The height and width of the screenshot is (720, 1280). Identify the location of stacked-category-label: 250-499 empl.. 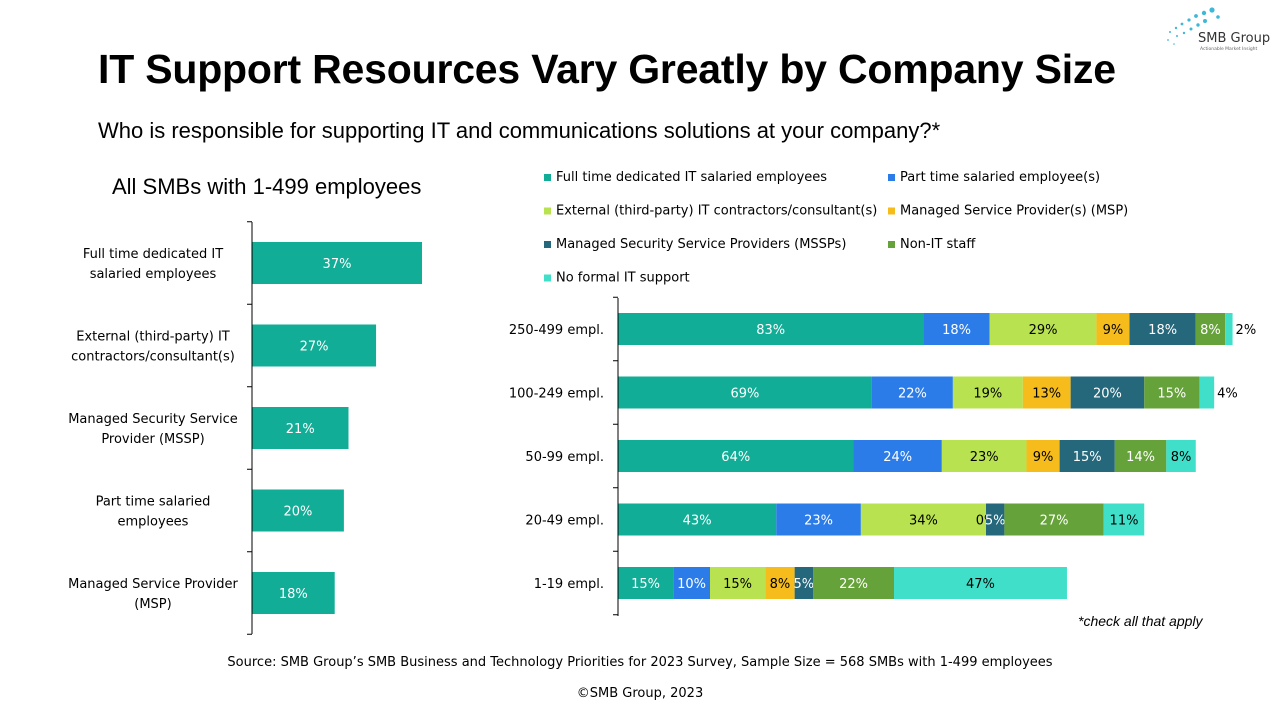
(556, 330).